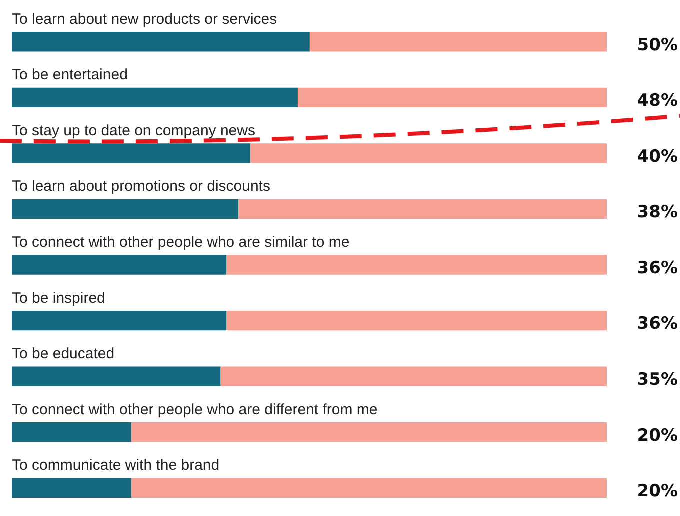 The image size is (680, 516). I want to click on y-tick-label: To stay up to date on company news, so click(134, 131).